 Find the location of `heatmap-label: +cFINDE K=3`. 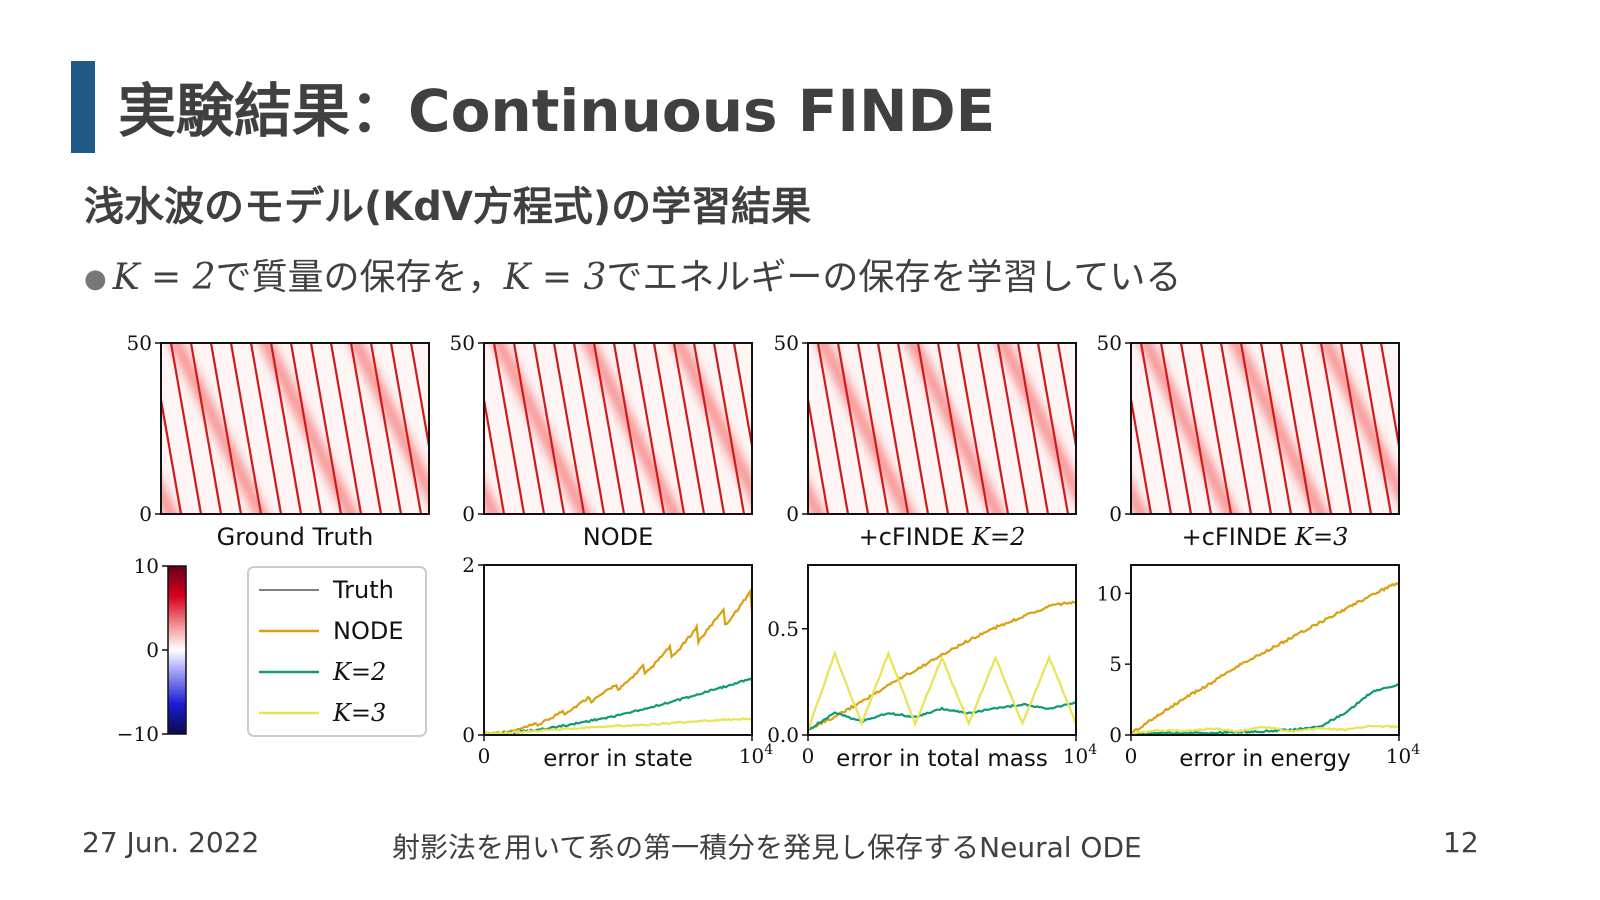

heatmap-label: +cFINDE K=3 is located at coordinates (1265, 537).